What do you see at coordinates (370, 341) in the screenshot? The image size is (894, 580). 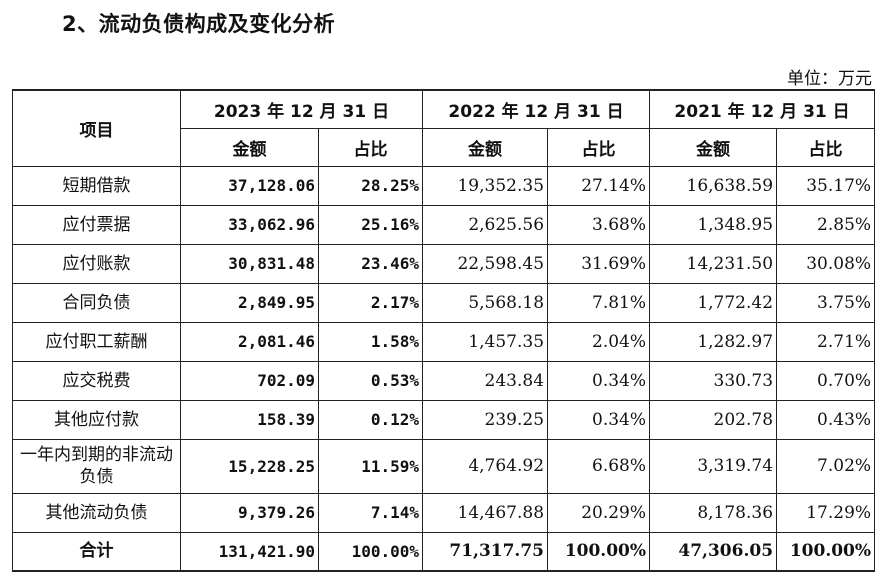 I see `cell-ratio-2023: 1.58%` at bounding box center [370, 341].